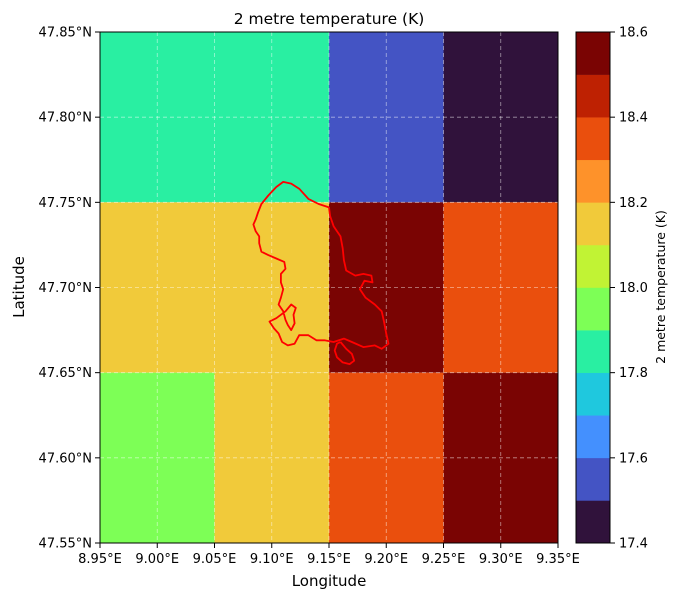 The width and height of the screenshot is (679, 600). What do you see at coordinates (65, 544) in the screenshot?
I see `y-tick-label: 47.55°N` at bounding box center [65, 544].